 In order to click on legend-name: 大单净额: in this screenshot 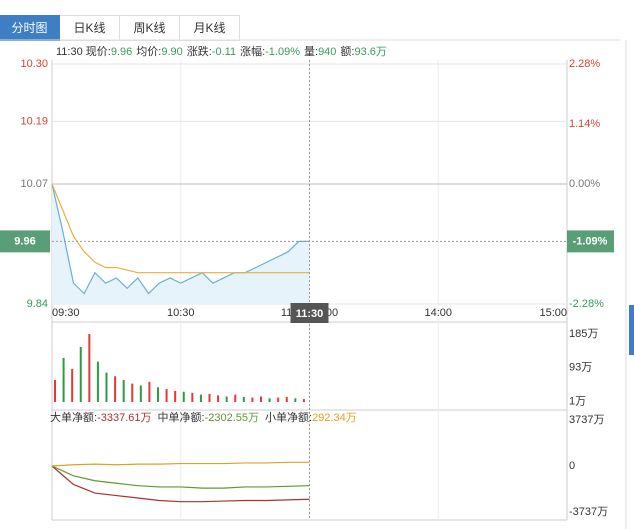, I will do `click(73, 417)`.